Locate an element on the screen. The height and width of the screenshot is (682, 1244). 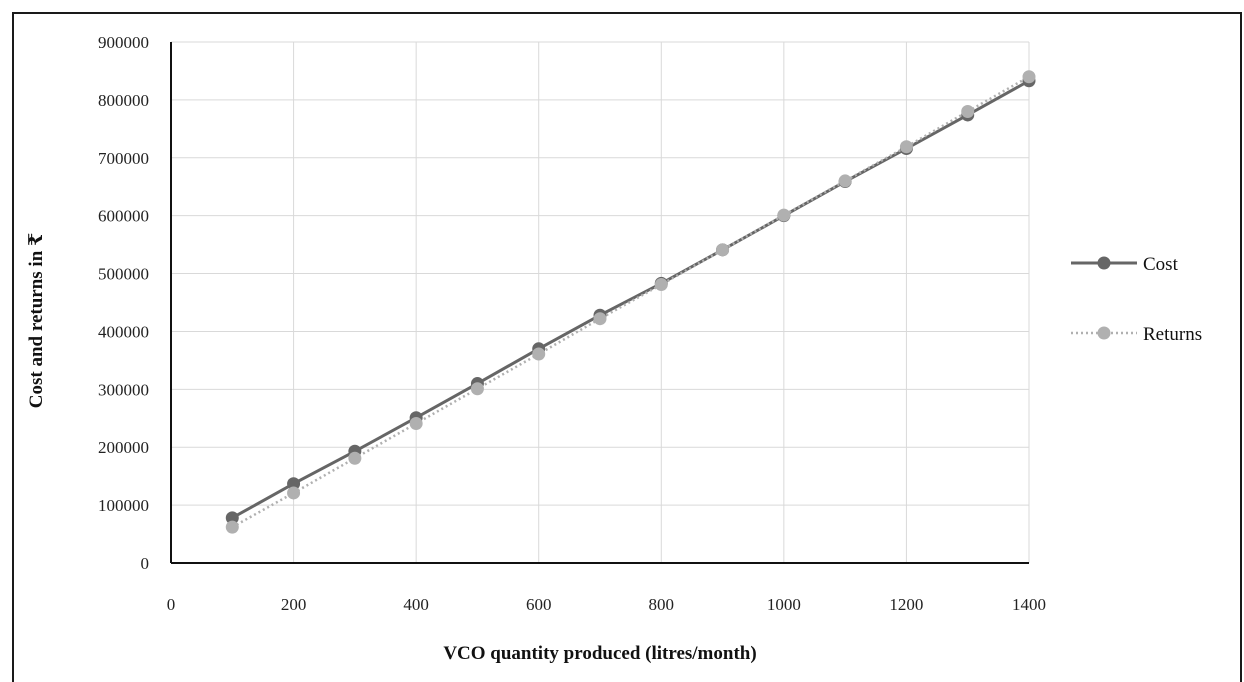
x-tick-label: 200 is located at coordinates (294, 604).